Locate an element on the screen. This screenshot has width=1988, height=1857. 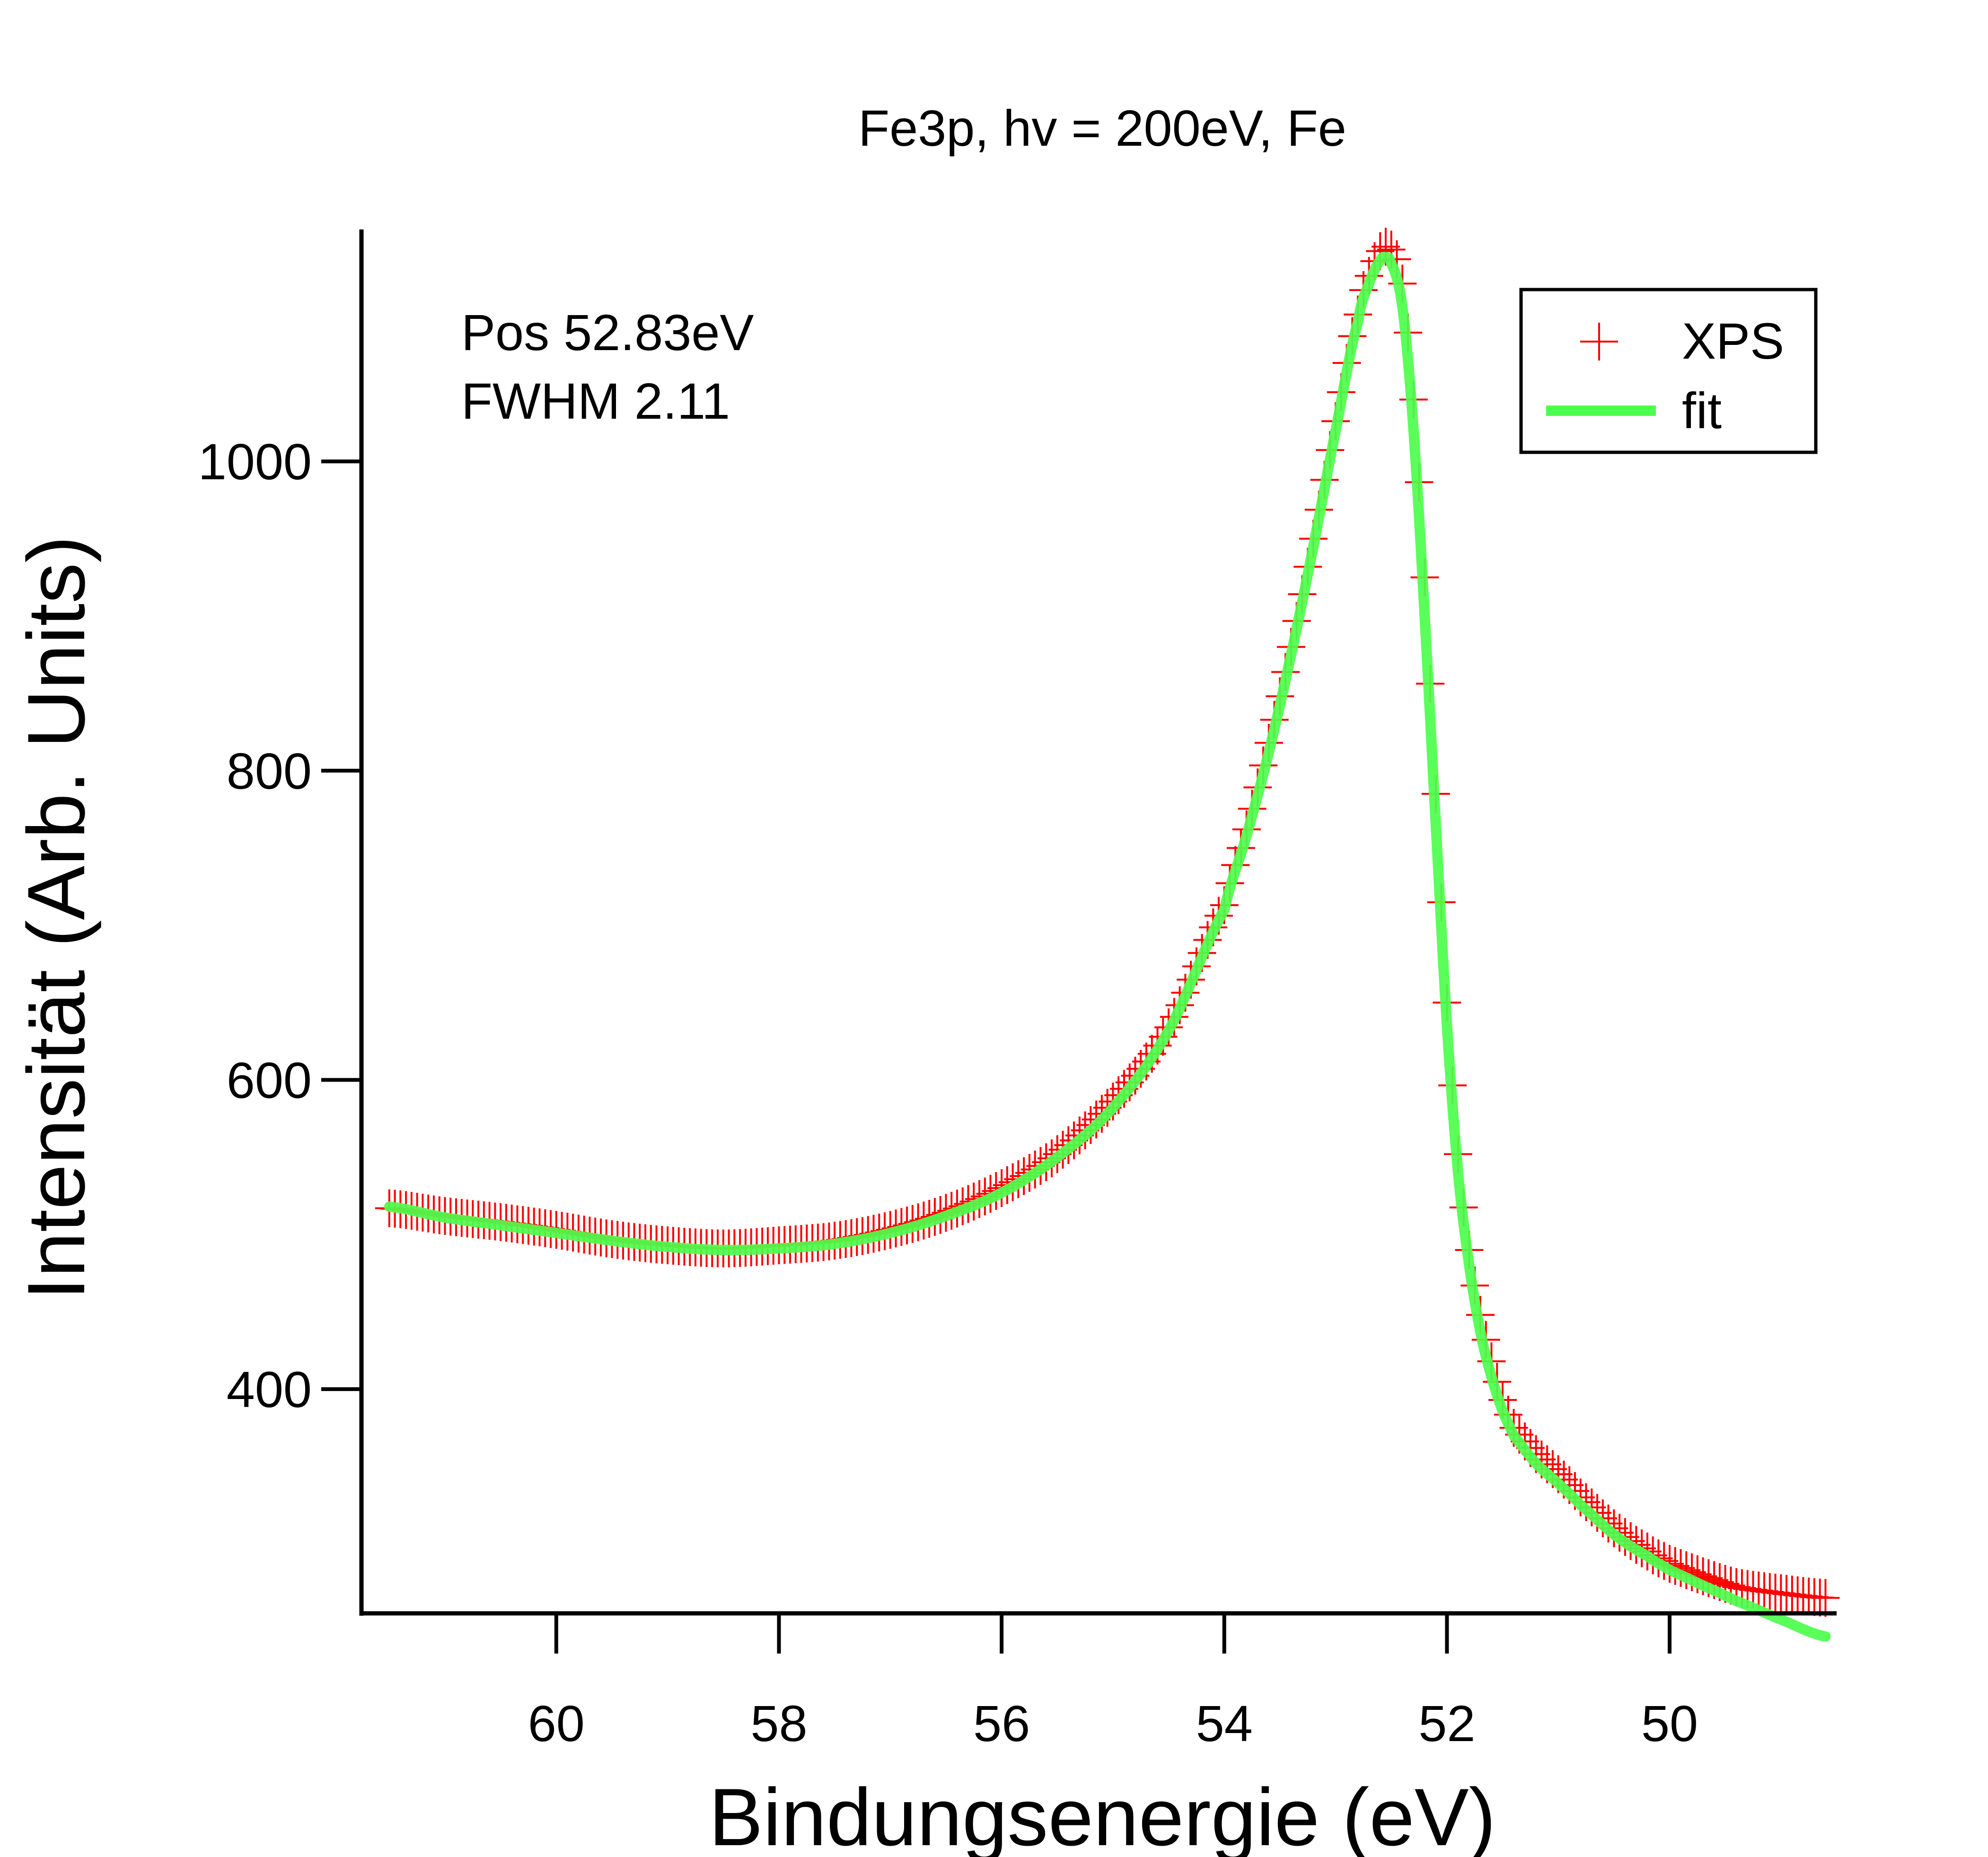
x-tick-label: 58 is located at coordinates (778, 1723).